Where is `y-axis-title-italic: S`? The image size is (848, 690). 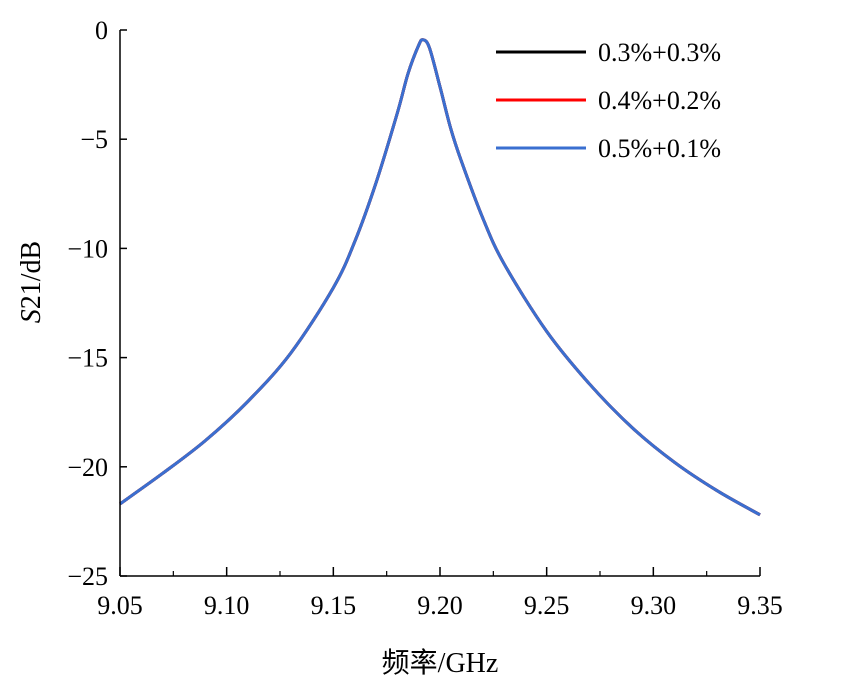 y-axis-title-italic: S is located at coordinates (31, 316).